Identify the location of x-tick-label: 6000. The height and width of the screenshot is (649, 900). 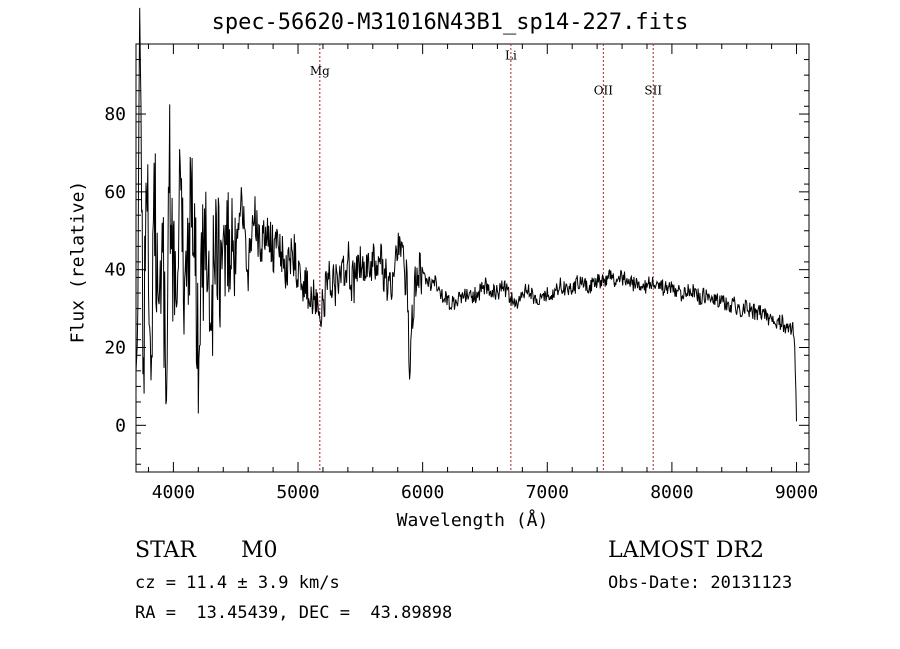
(422, 492).